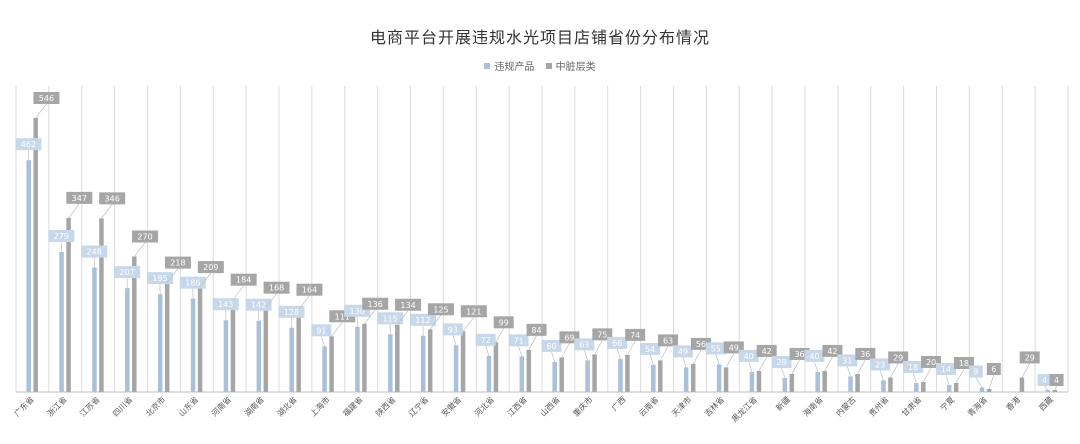 This screenshot has height=444, width=1080. Describe the element at coordinates (473, 311) in the screenshot. I see `data-label-2-13: 121` at that location.